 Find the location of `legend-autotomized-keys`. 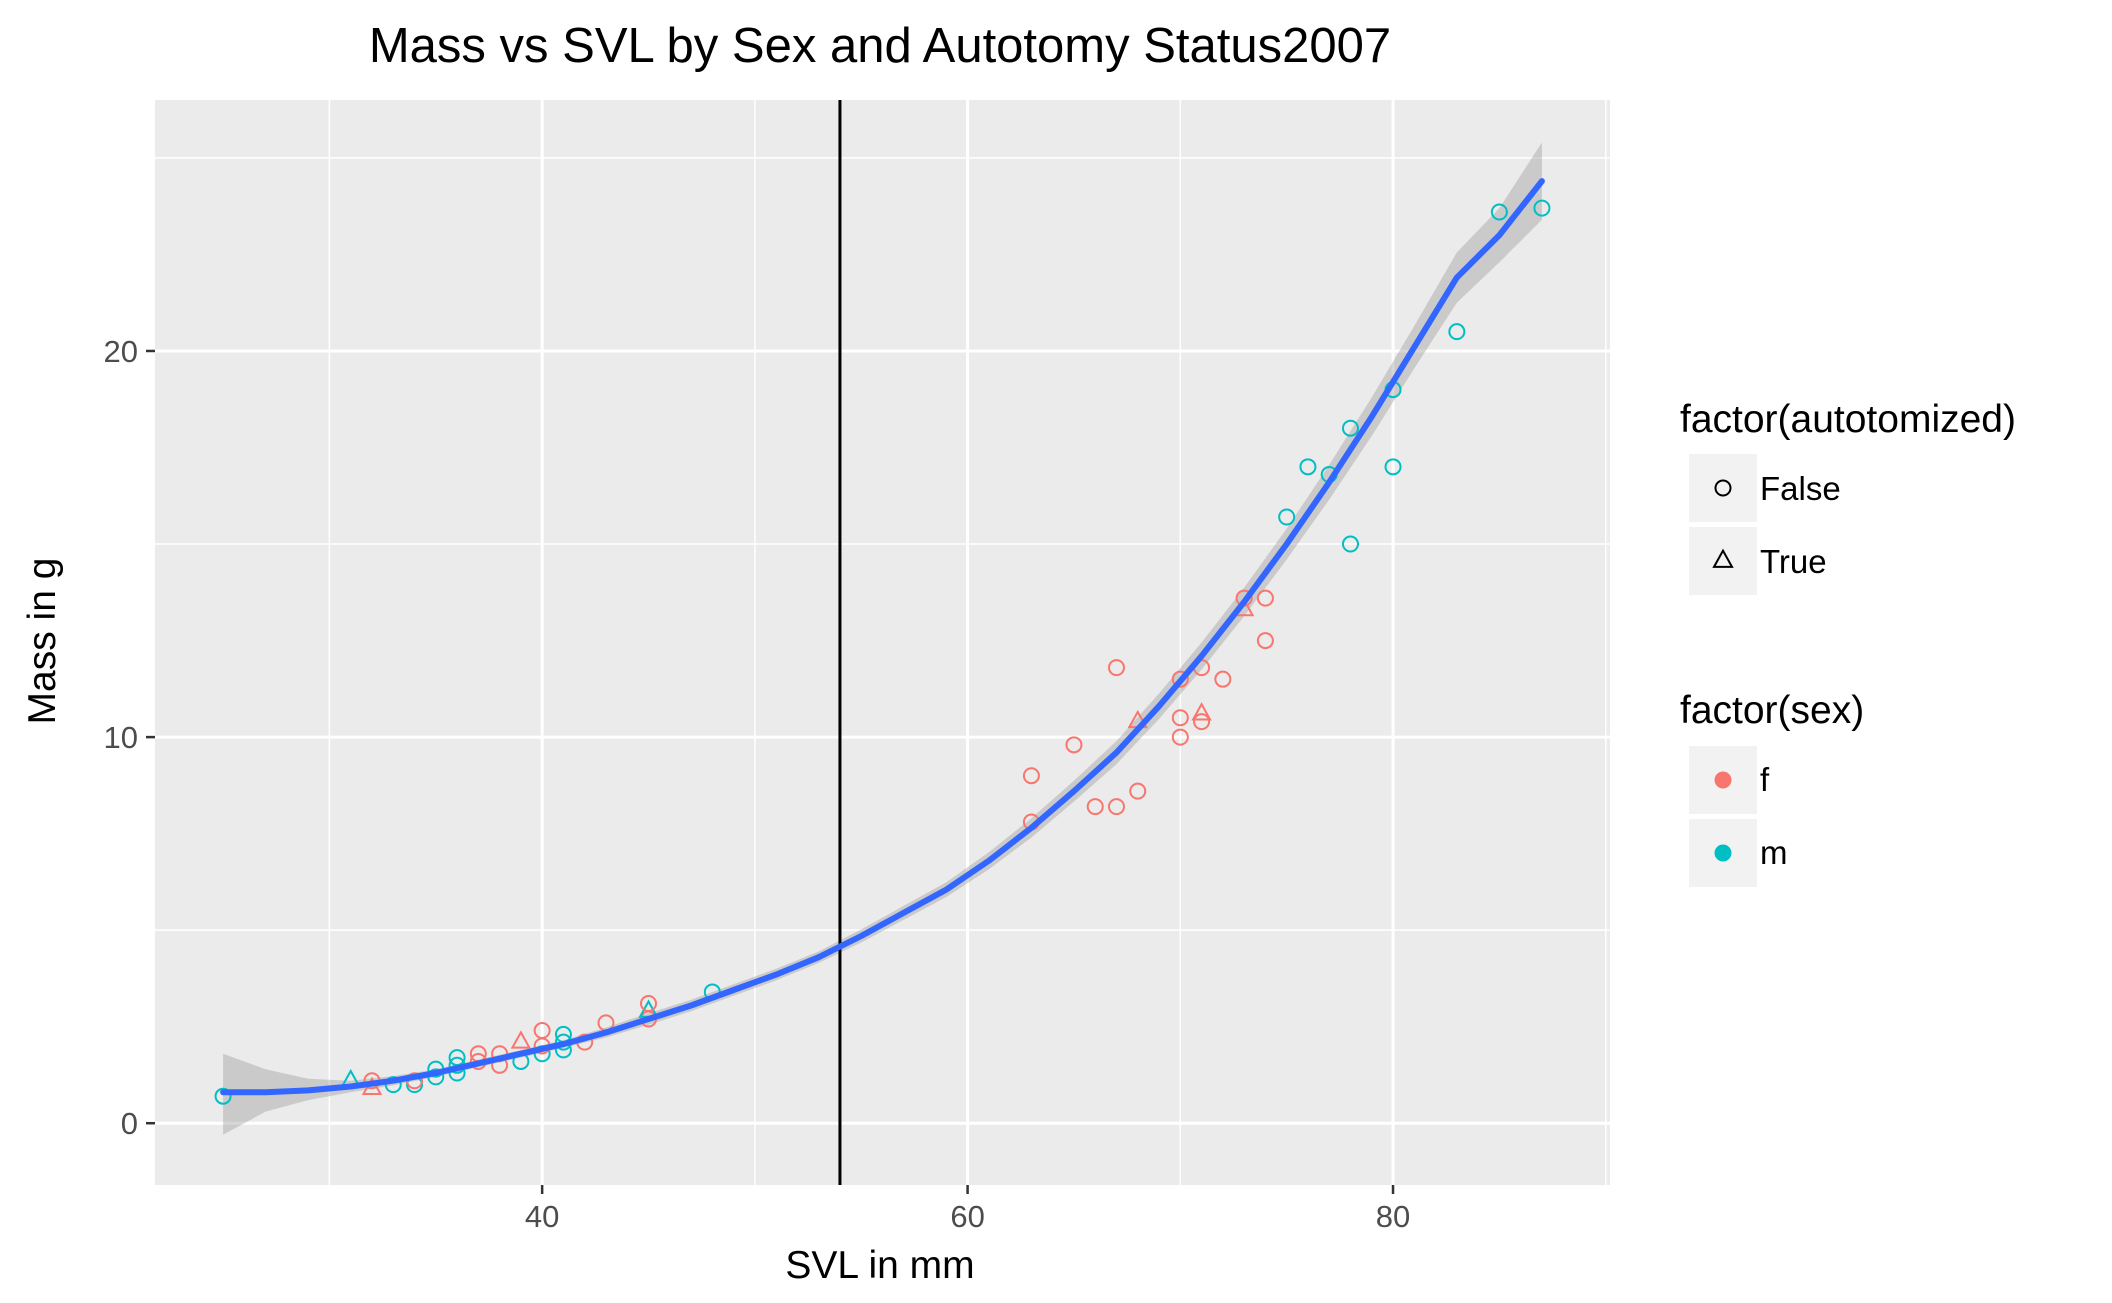

legend-autotomized-keys is located at coordinates (1723, 524).